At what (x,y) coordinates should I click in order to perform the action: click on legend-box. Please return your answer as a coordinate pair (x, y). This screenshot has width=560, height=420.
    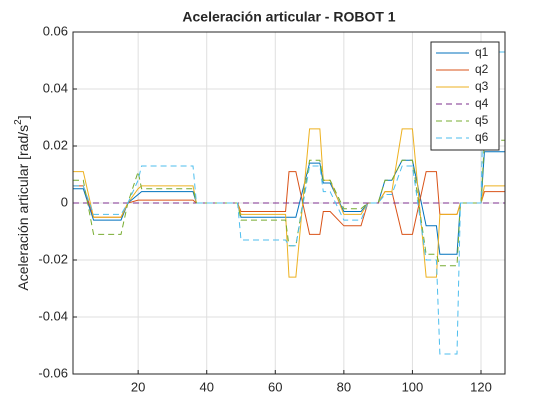
    Looking at the image, I should click on (465, 96).